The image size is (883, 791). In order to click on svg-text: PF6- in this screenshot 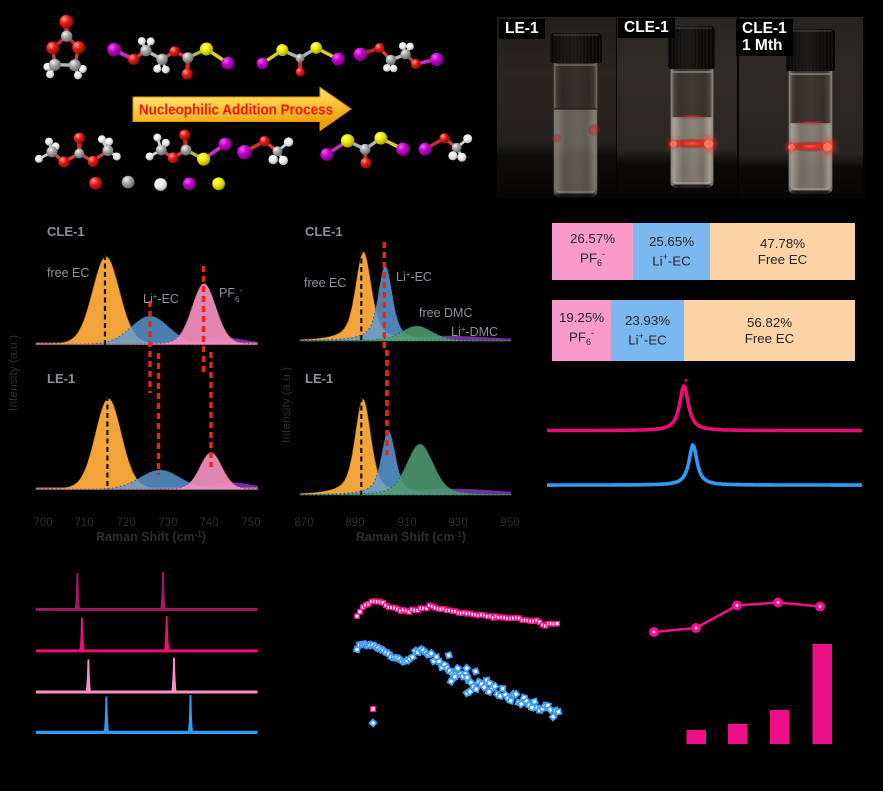, I will do `click(230, 295)`.